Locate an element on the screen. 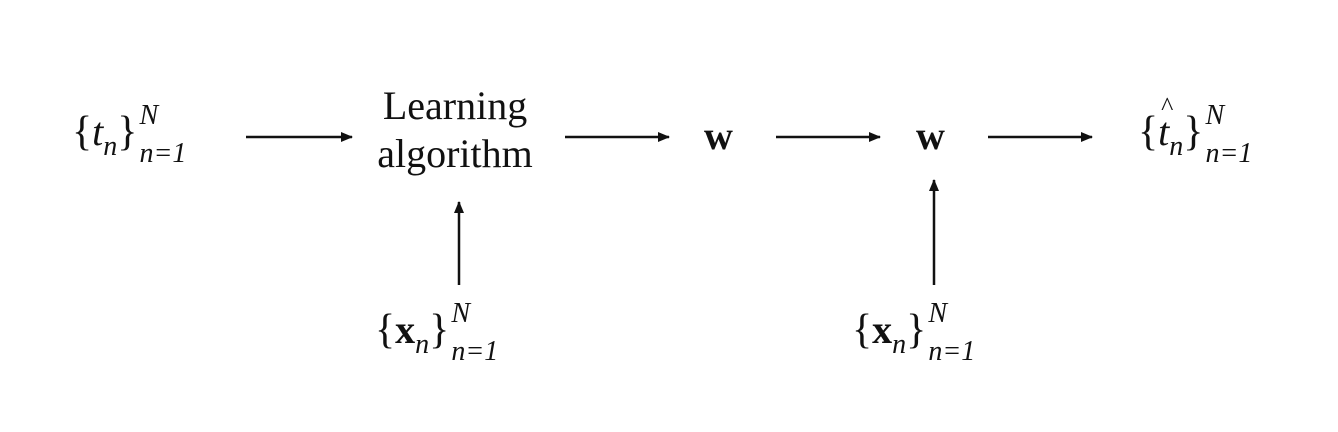 The width and height of the screenshot is (1338, 432). predictions-symbol: t is located at coordinates (1165, 123).